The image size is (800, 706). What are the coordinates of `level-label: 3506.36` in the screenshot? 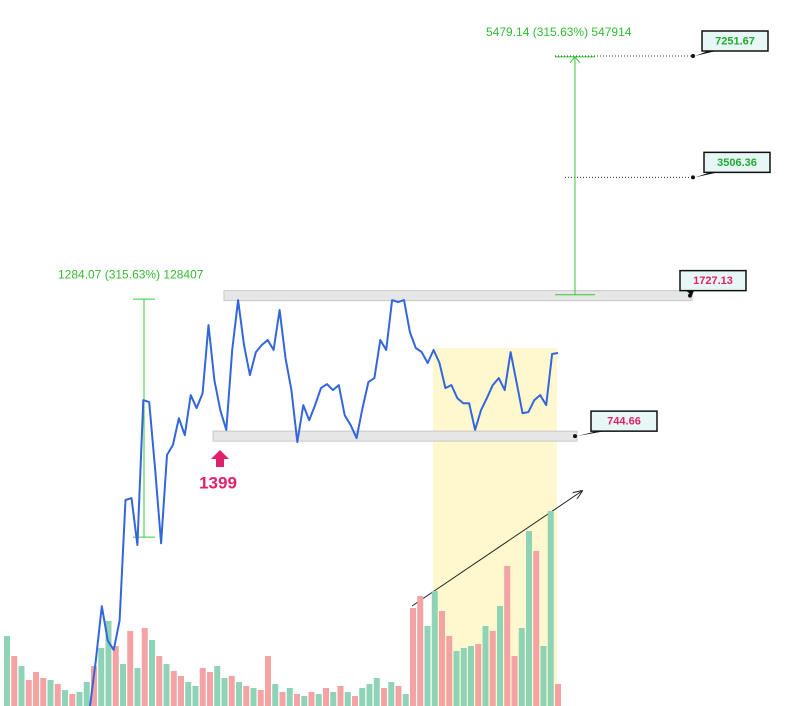 It's located at (737, 163).